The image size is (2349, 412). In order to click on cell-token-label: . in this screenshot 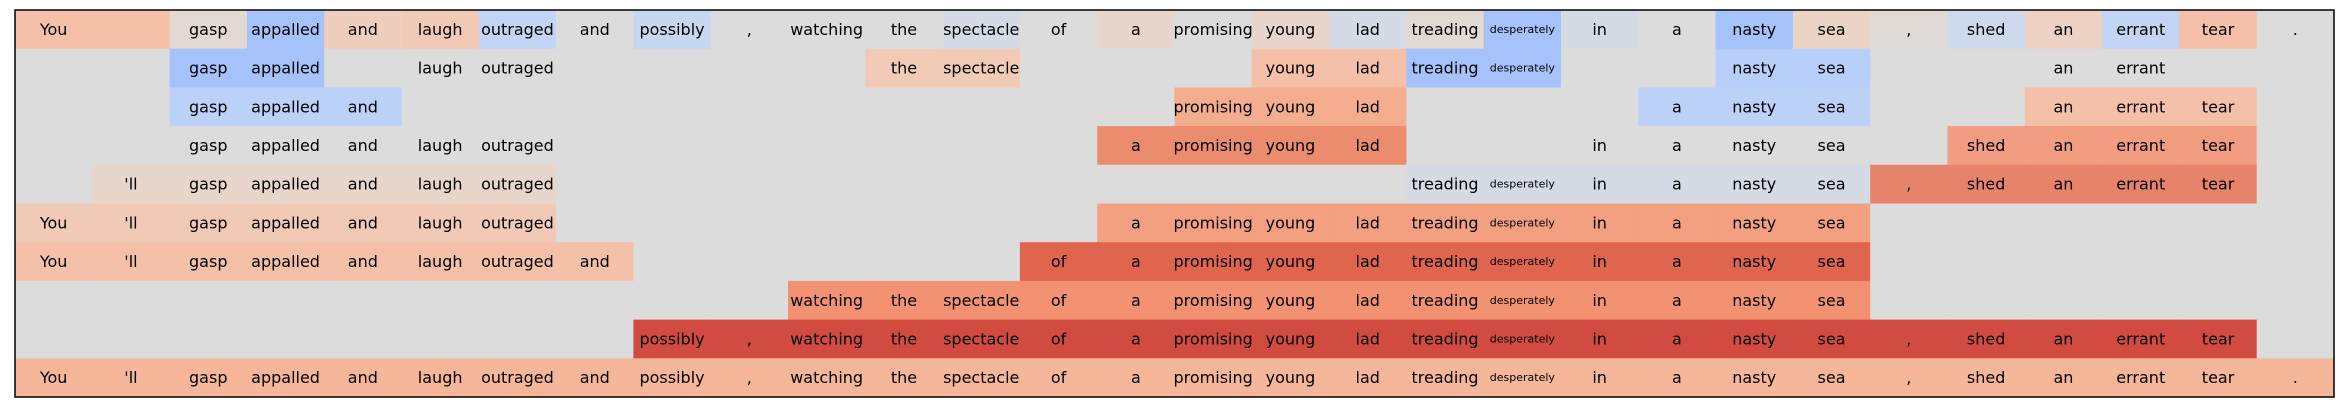, I will do `click(2295, 29)`.